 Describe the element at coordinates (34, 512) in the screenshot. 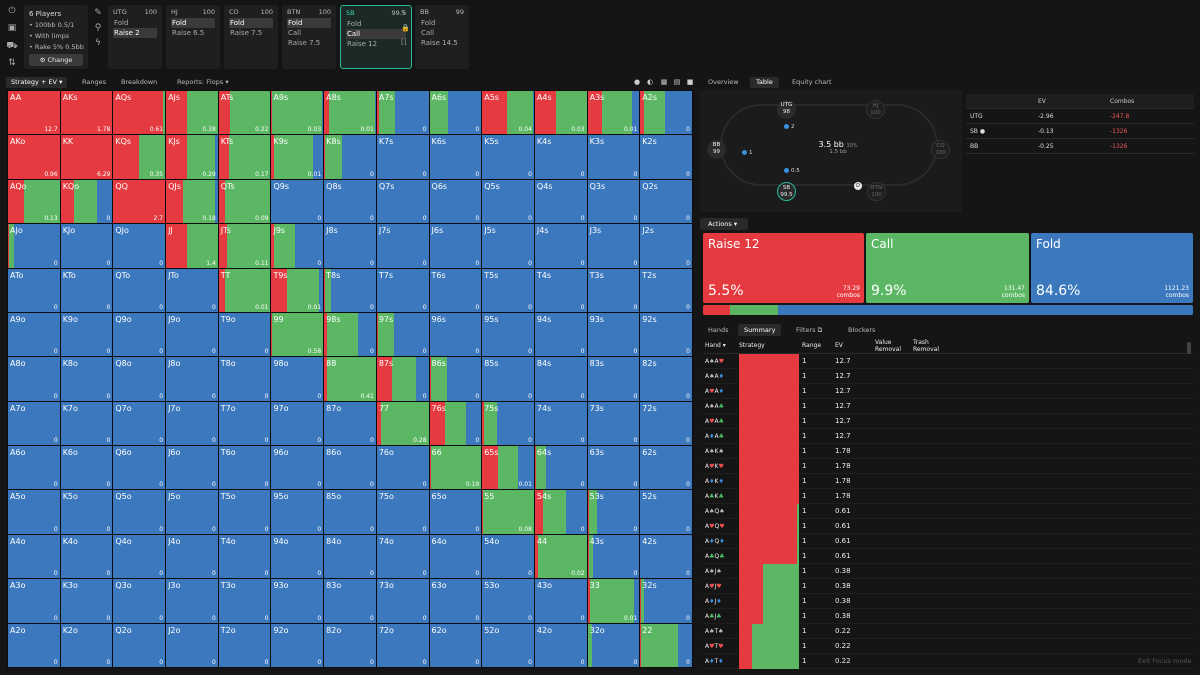

I see `hand-cell: A5o 0` at that location.